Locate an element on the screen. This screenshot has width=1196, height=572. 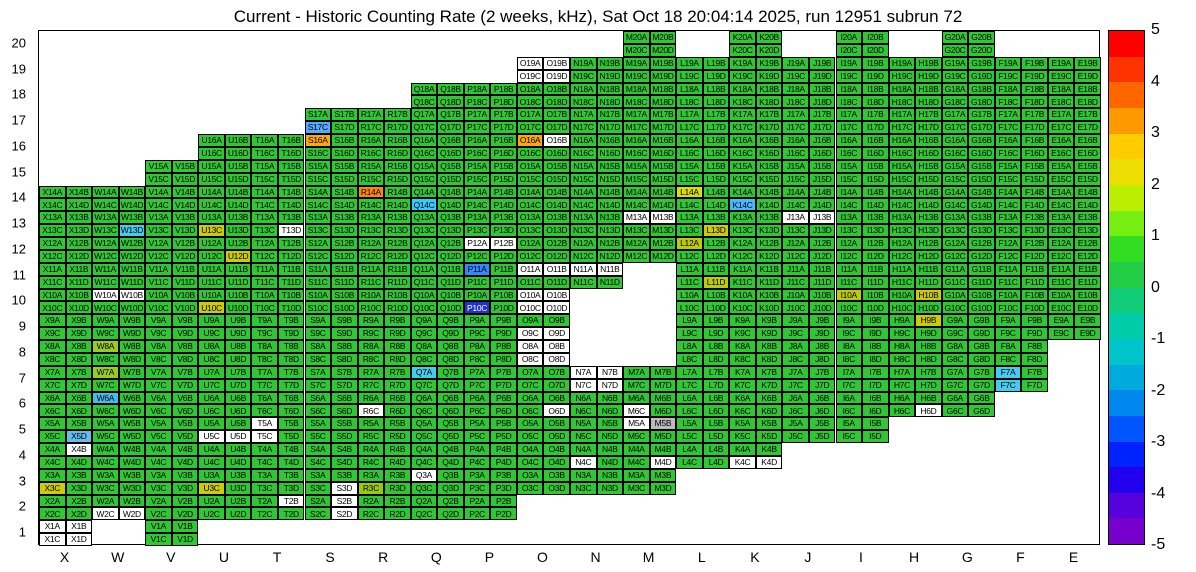
cell-W10B: W10B is located at coordinates (132, 295).